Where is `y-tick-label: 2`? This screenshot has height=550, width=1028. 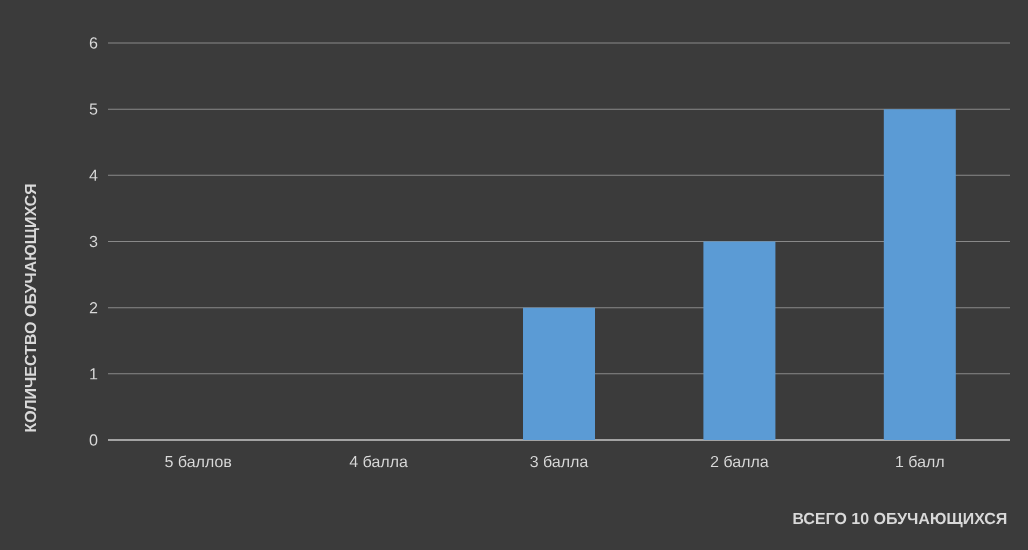
y-tick-label: 2 is located at coordinates (93, 308).